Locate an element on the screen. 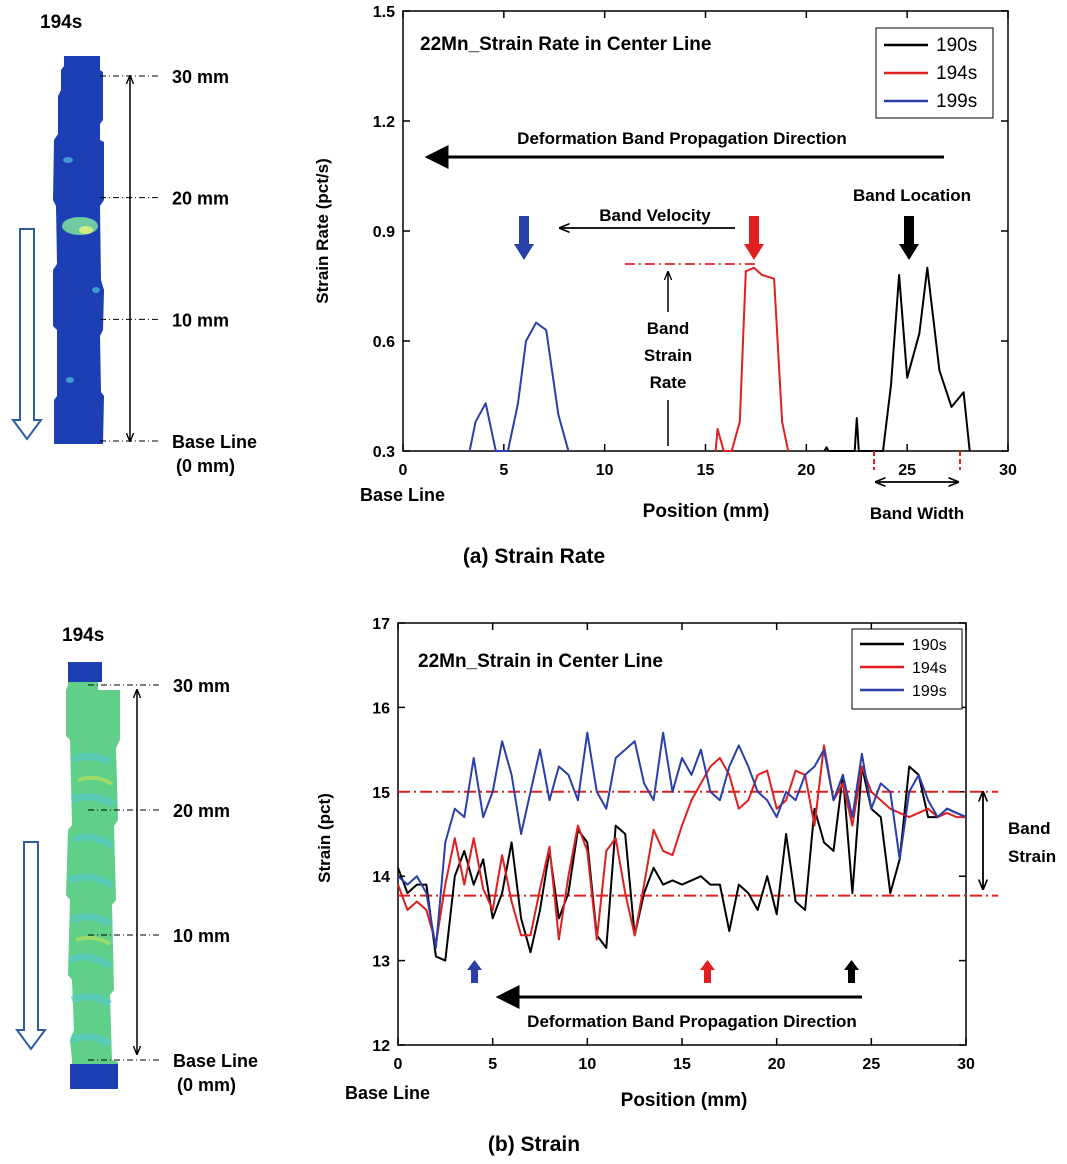 The image size is (1067, 1164). band-strain-rate-label-2: Strain is located at coordinates (668, 355).